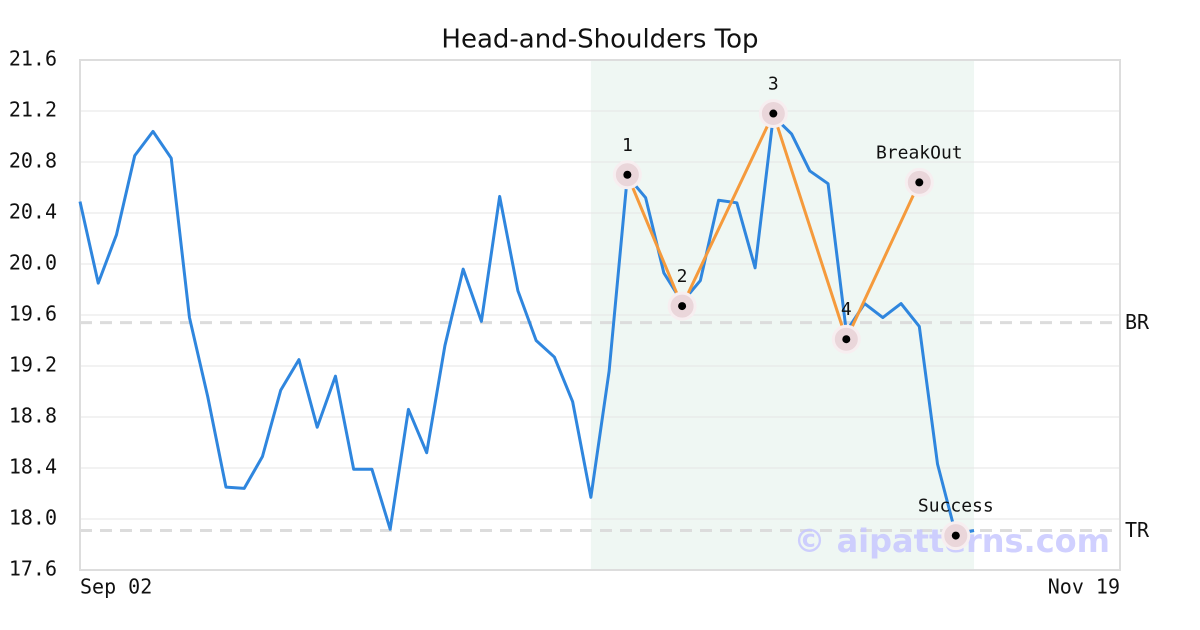  Describe the element at coordinates (773, 84) in the screenshot. I see `pivot-label: 3` at that location.